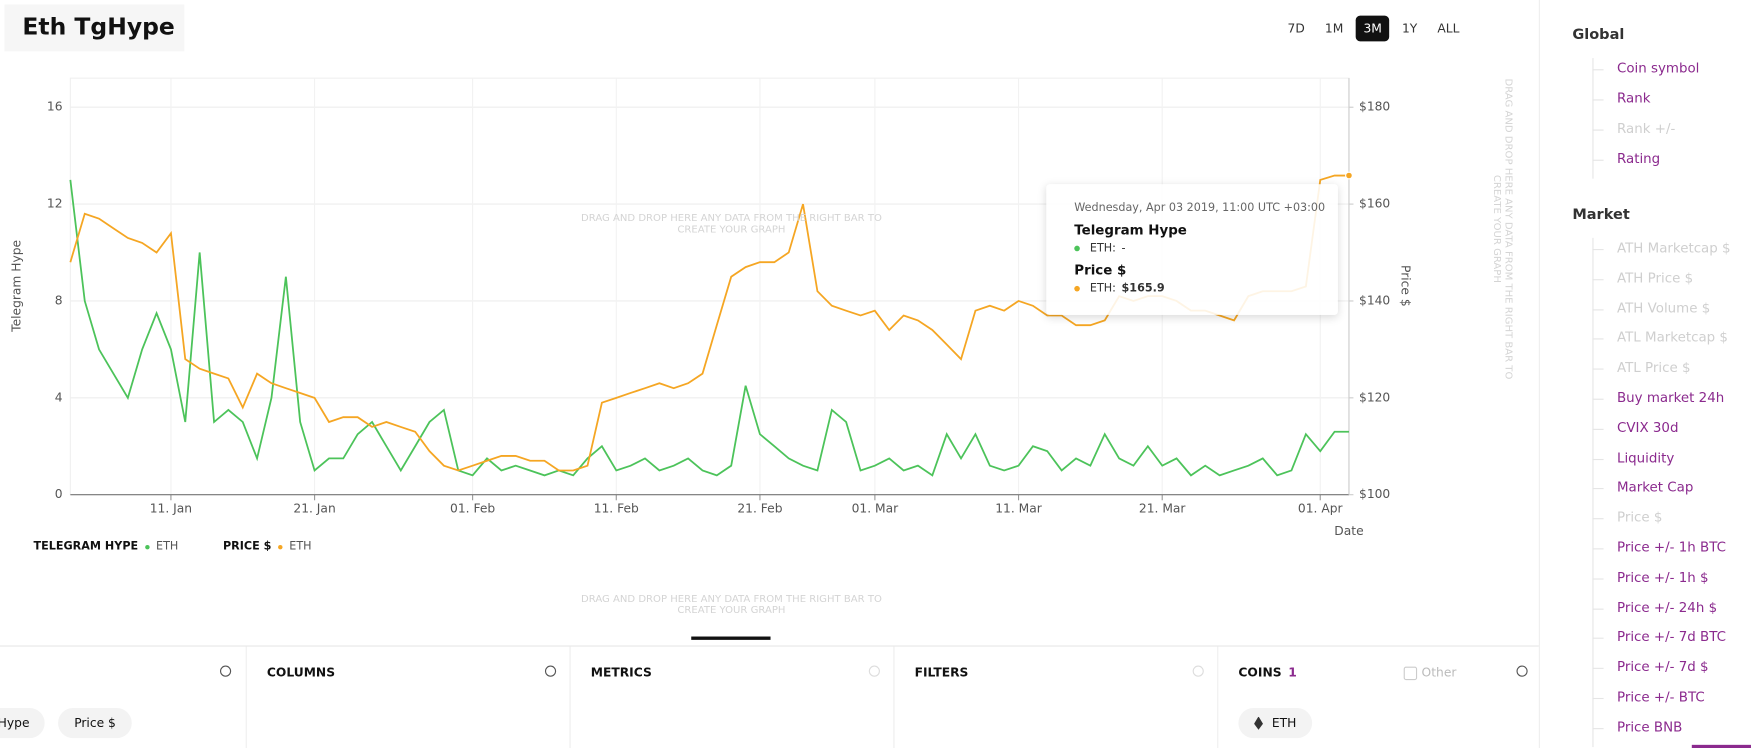 This screenshot has height=748, width=1751. What do you see at coordinates (621, 673) in the screenshot?
I see `panel-title: METRICS` at bounding box center [621, 673].